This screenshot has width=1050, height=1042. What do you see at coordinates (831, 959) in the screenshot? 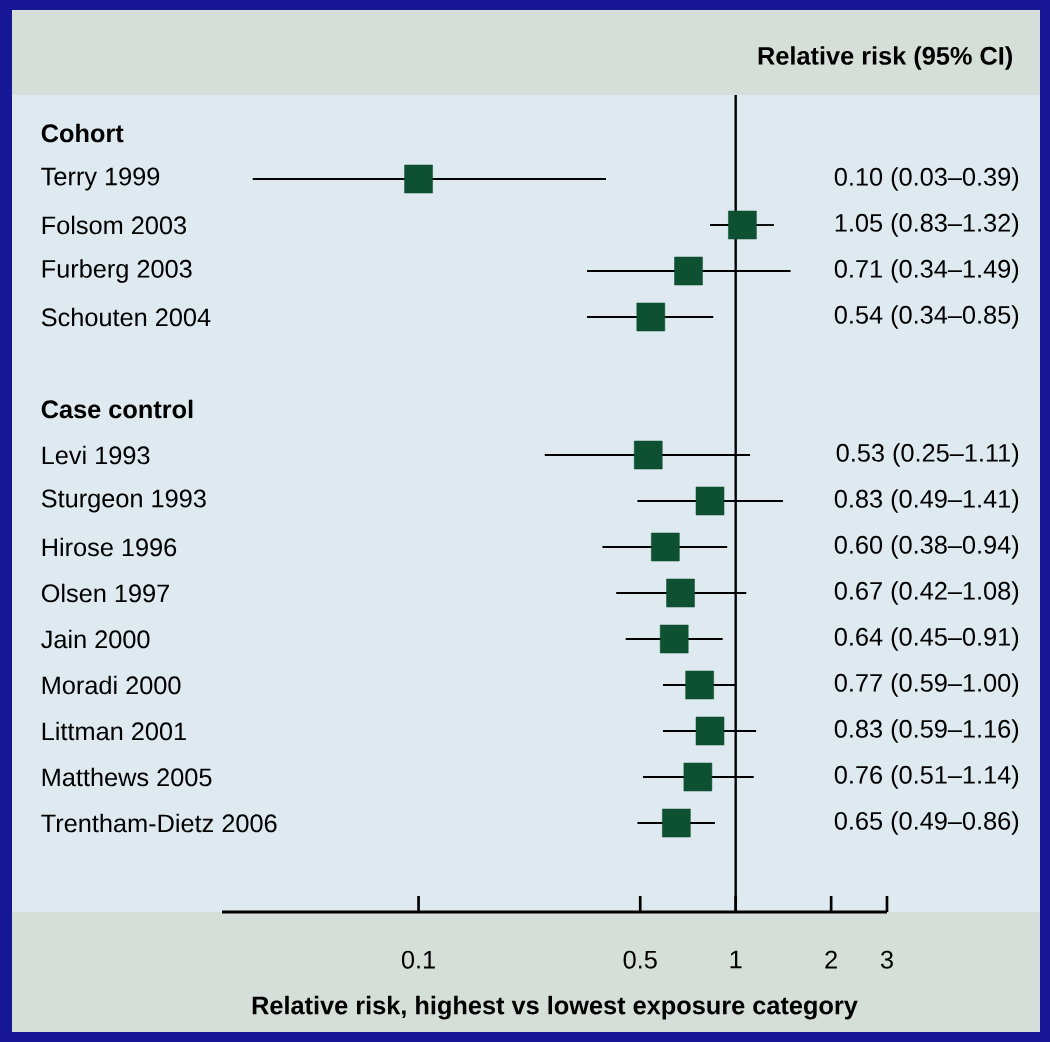
I see `x-tick-label: 2` at bounding box center [831, 959].